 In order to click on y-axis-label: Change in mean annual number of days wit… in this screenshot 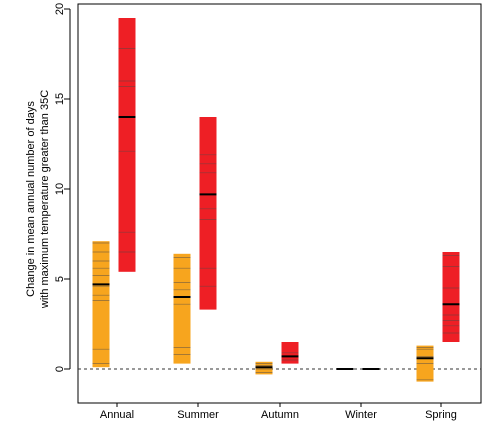, I will do `click(38, 199)`.